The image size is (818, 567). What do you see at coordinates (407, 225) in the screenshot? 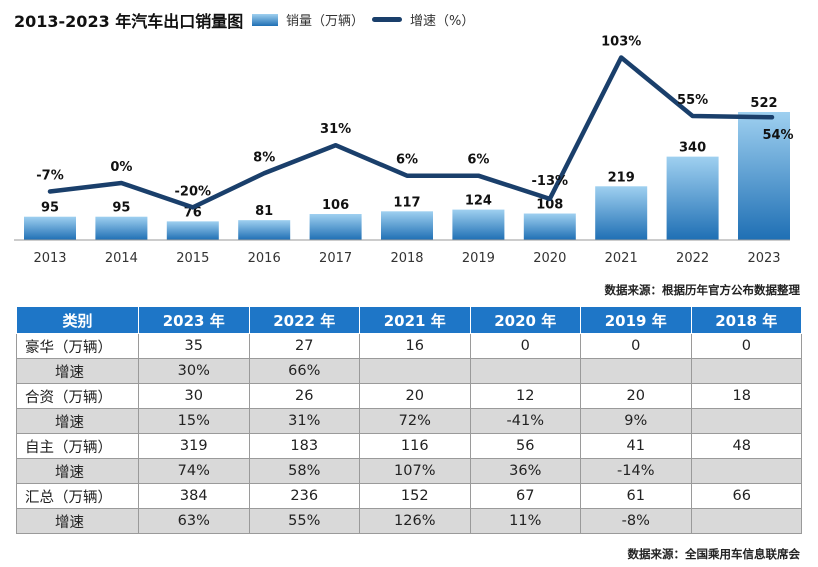
I see `bar-2018` at bounding box center [407, 225].